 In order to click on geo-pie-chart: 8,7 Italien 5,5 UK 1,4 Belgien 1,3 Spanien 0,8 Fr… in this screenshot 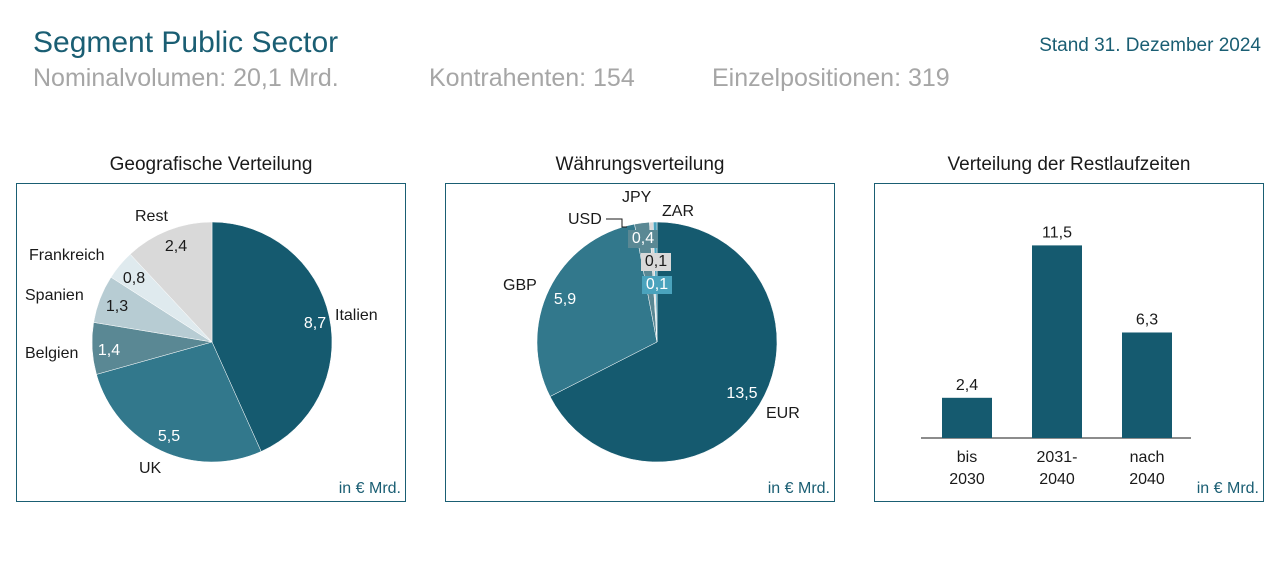, I will do `click(201, 342)`.